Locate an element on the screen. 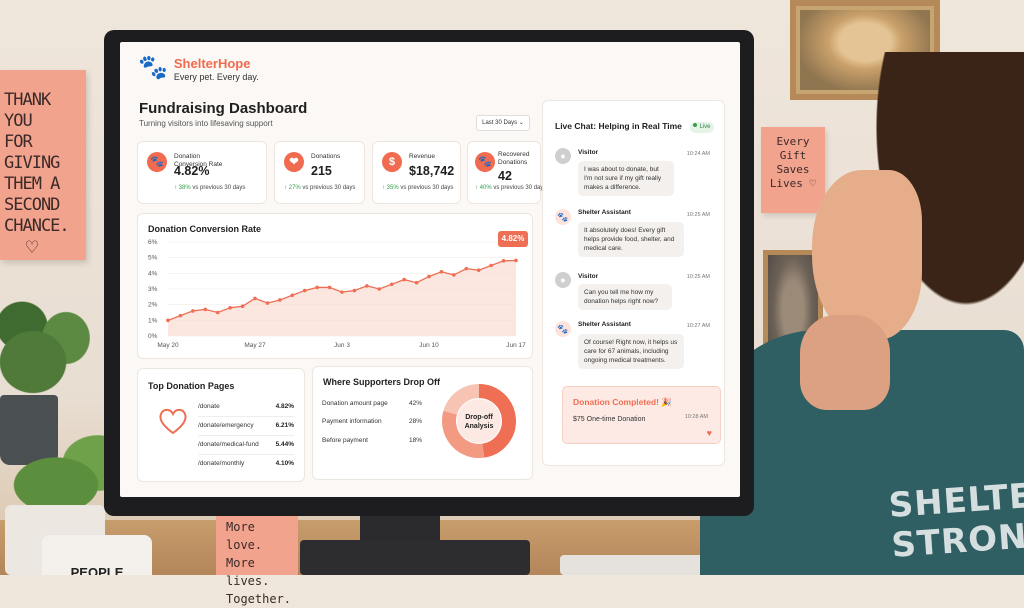  side-note-line: Saves is located at coordinates (793, 169).